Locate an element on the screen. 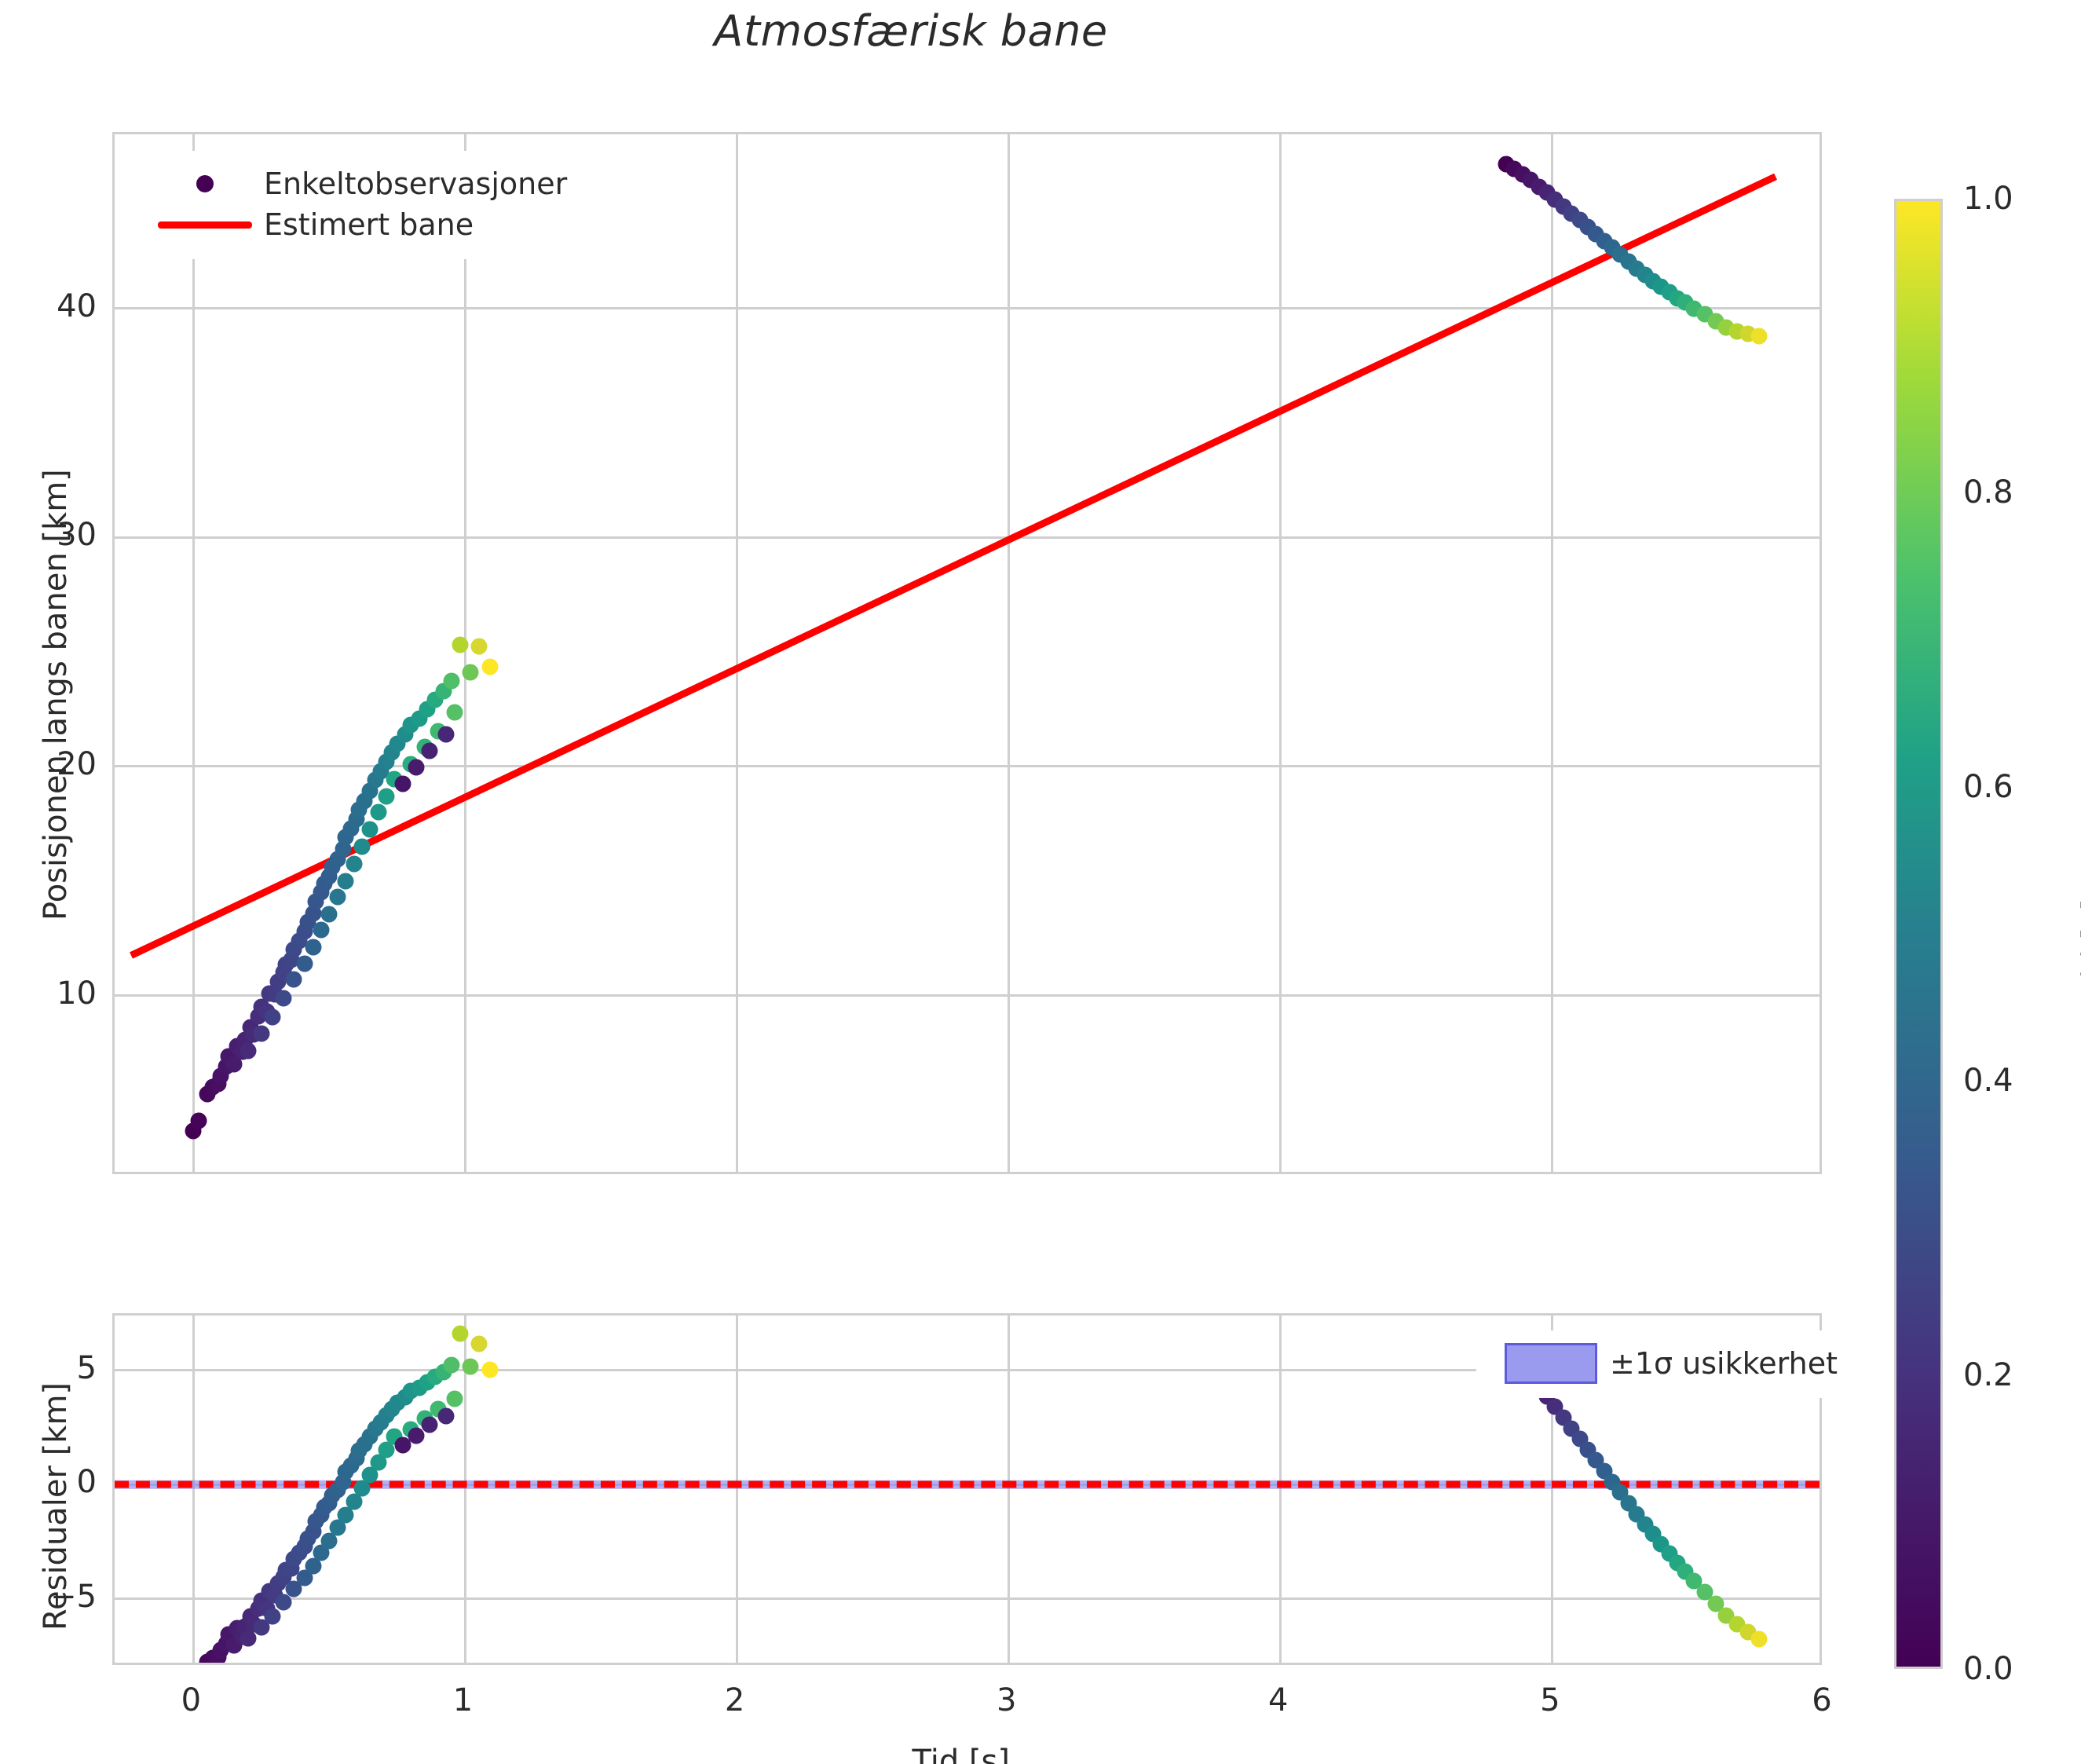  y-tick-label-residual: 5 is located at coordinates (86, 1367).